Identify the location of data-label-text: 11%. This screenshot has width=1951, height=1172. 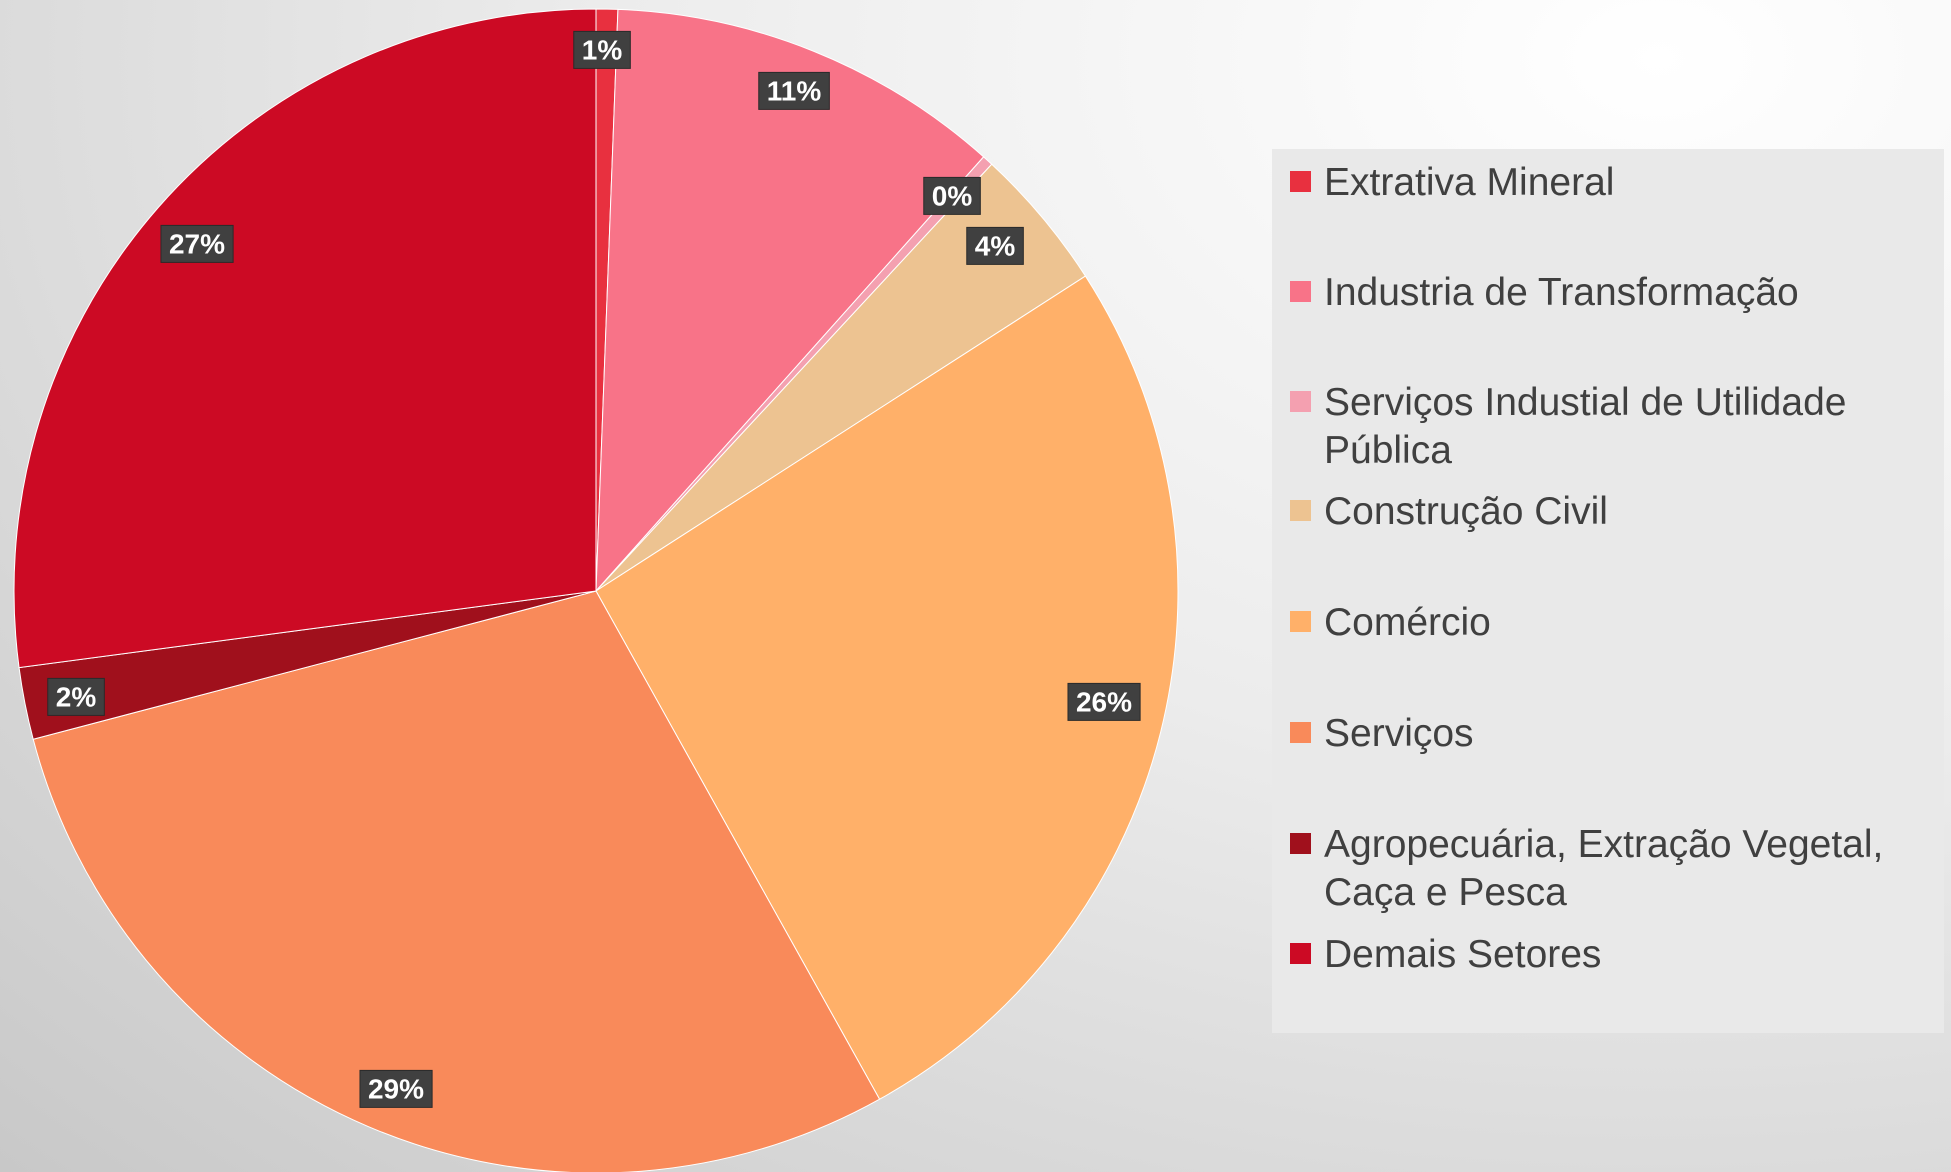
(794, 90).